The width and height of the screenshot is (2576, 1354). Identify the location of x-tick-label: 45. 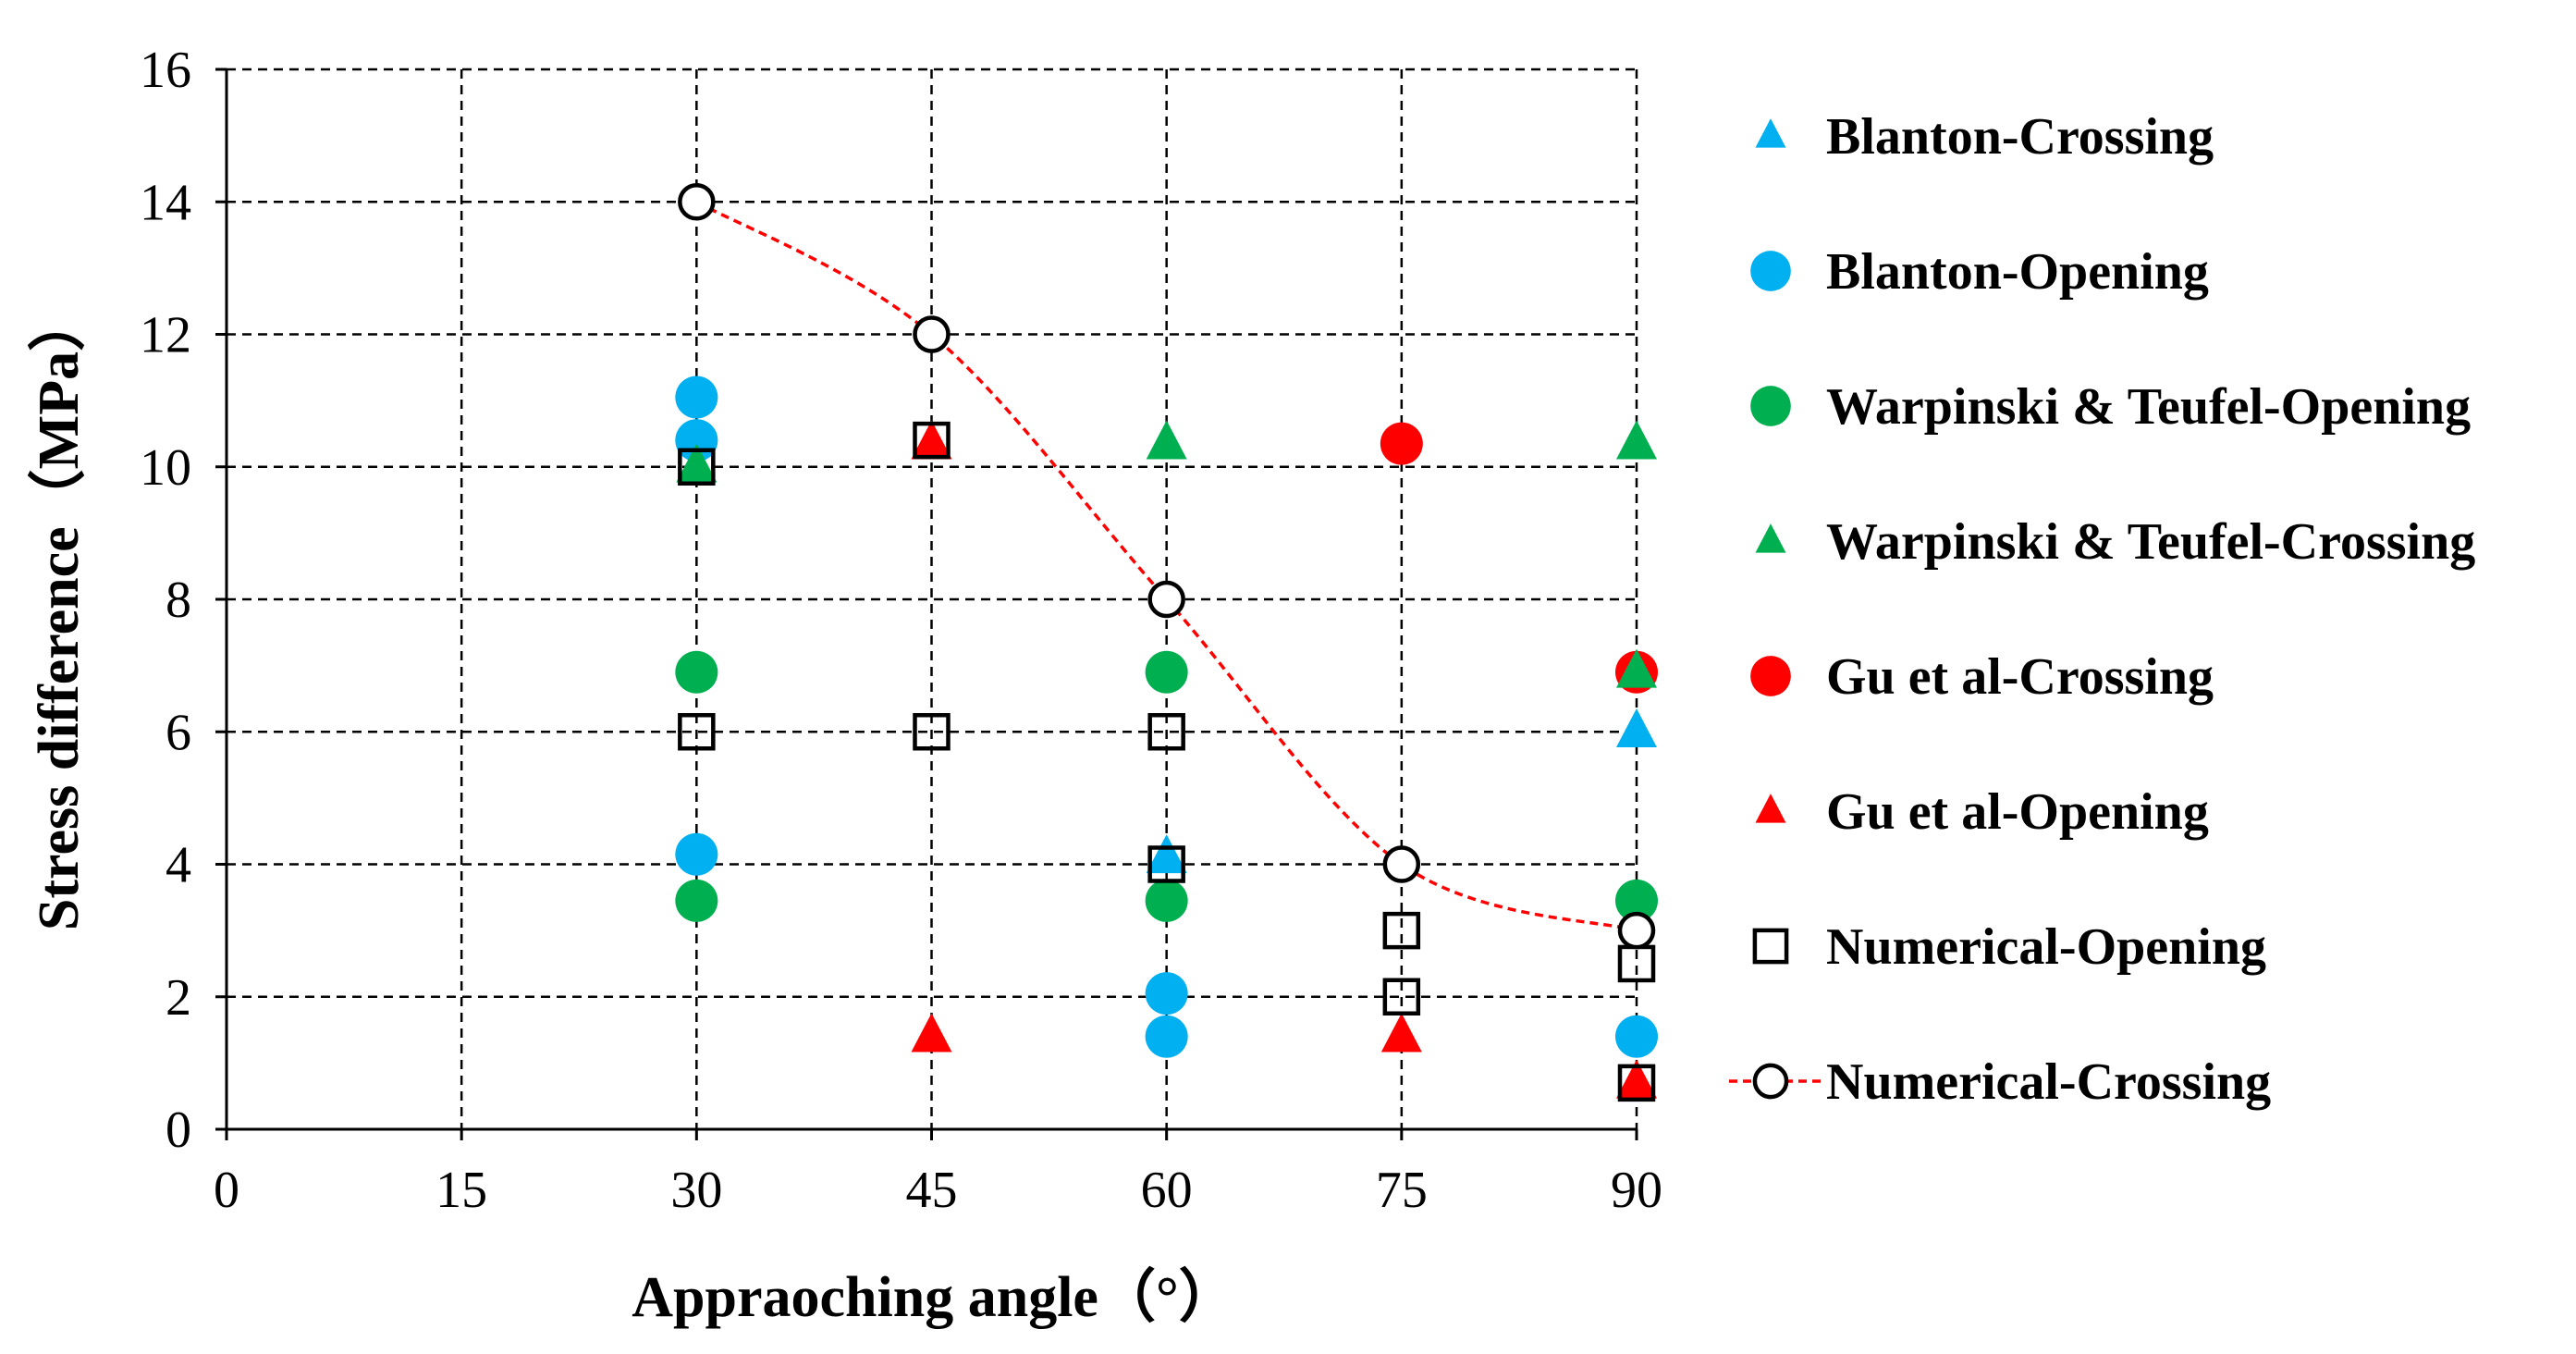
(932, 1190).